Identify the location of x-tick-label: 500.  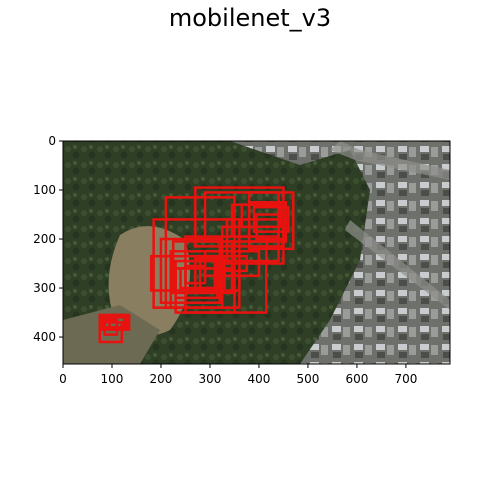
(307, 379).